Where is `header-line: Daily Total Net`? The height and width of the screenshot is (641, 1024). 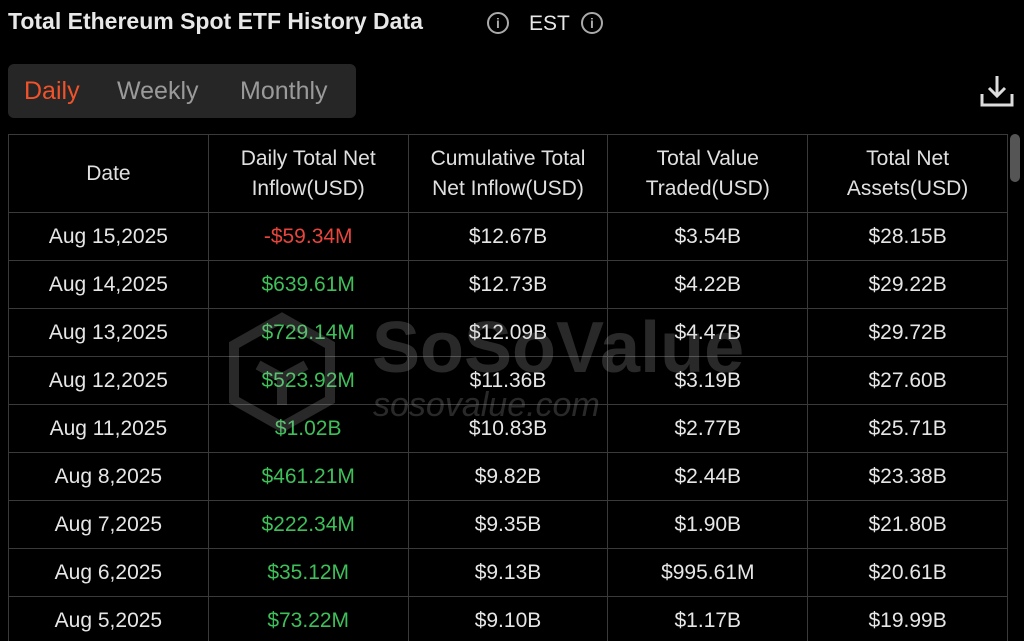 header-line: Daily Total Net is located at coordinates (308, 158).